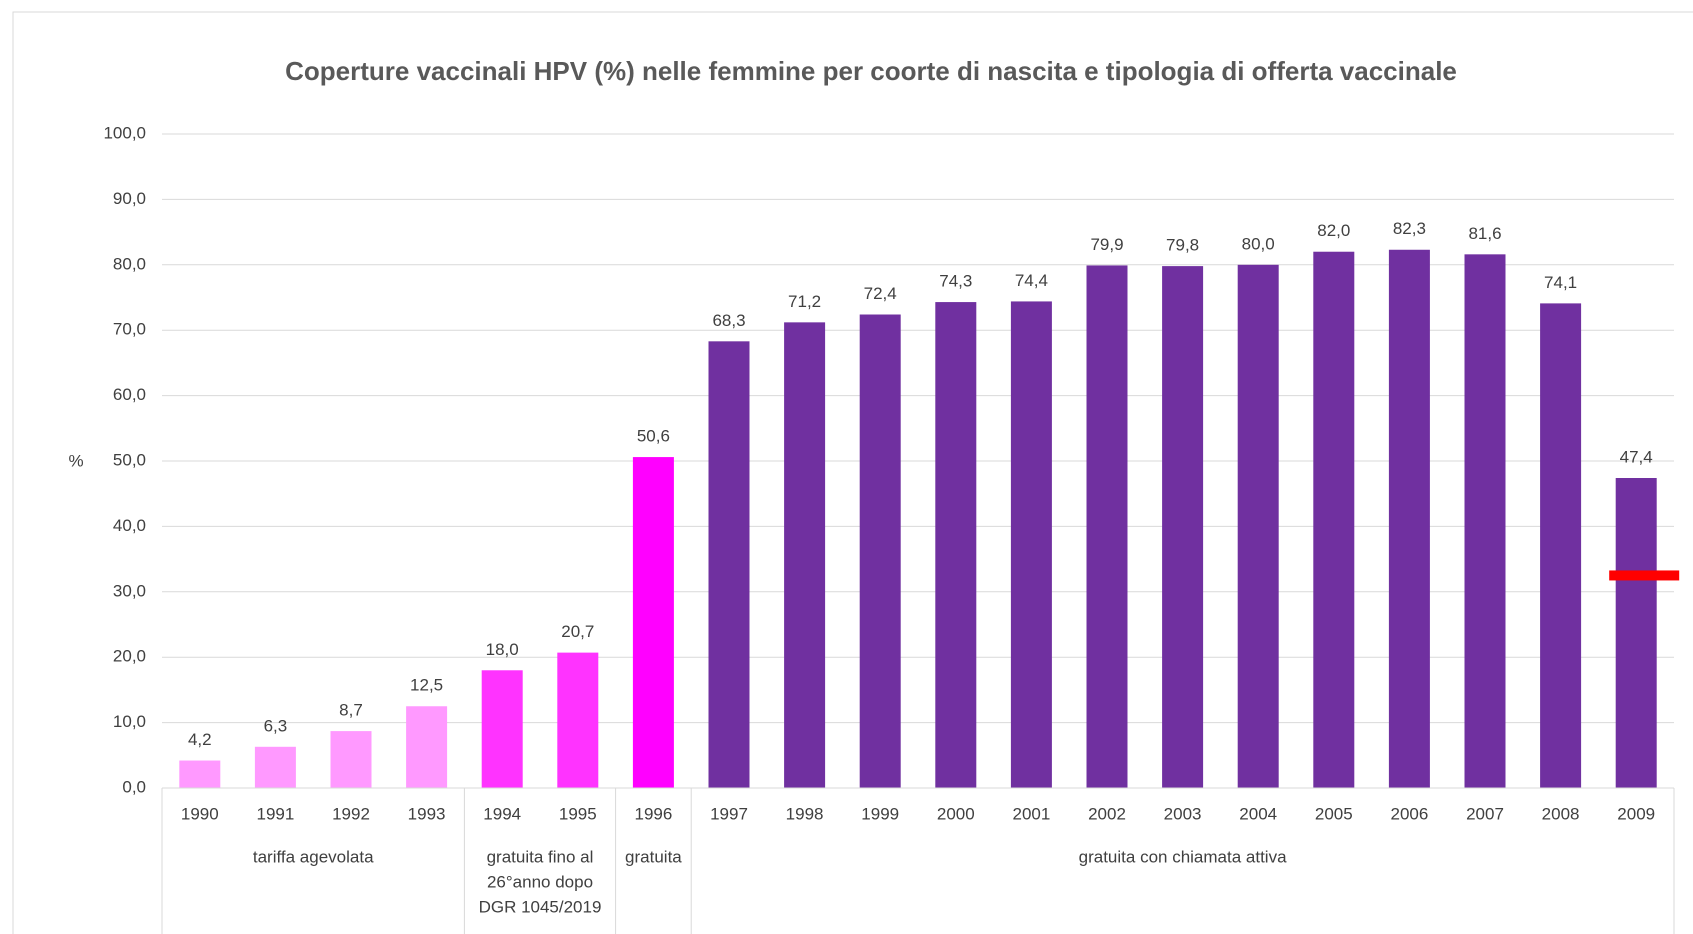  Describe the element at coordinates (1107, 813) in the screenshot. I see `x-tick-label: 2002` at that location.